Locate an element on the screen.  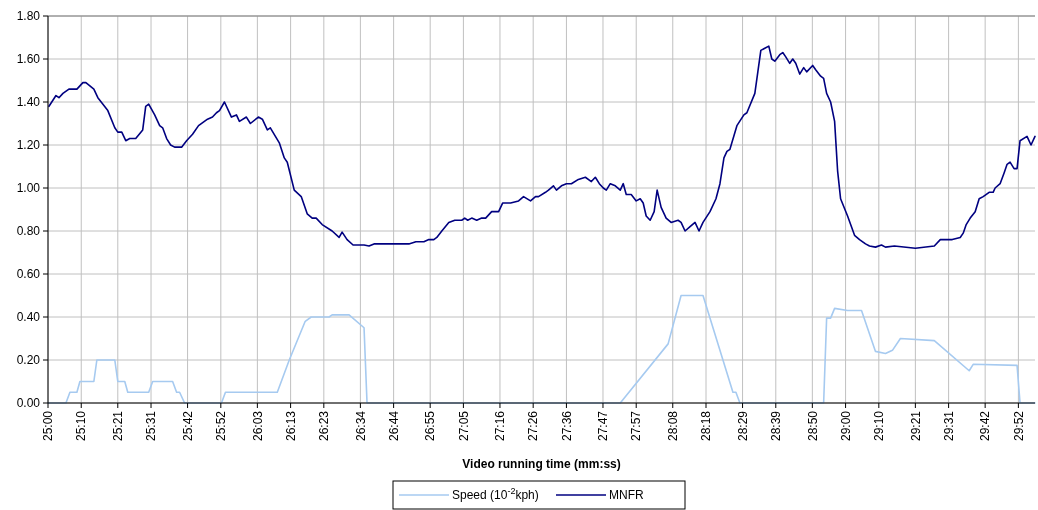
y-tick-label: 1.80 is located at coordinates (28, 16).